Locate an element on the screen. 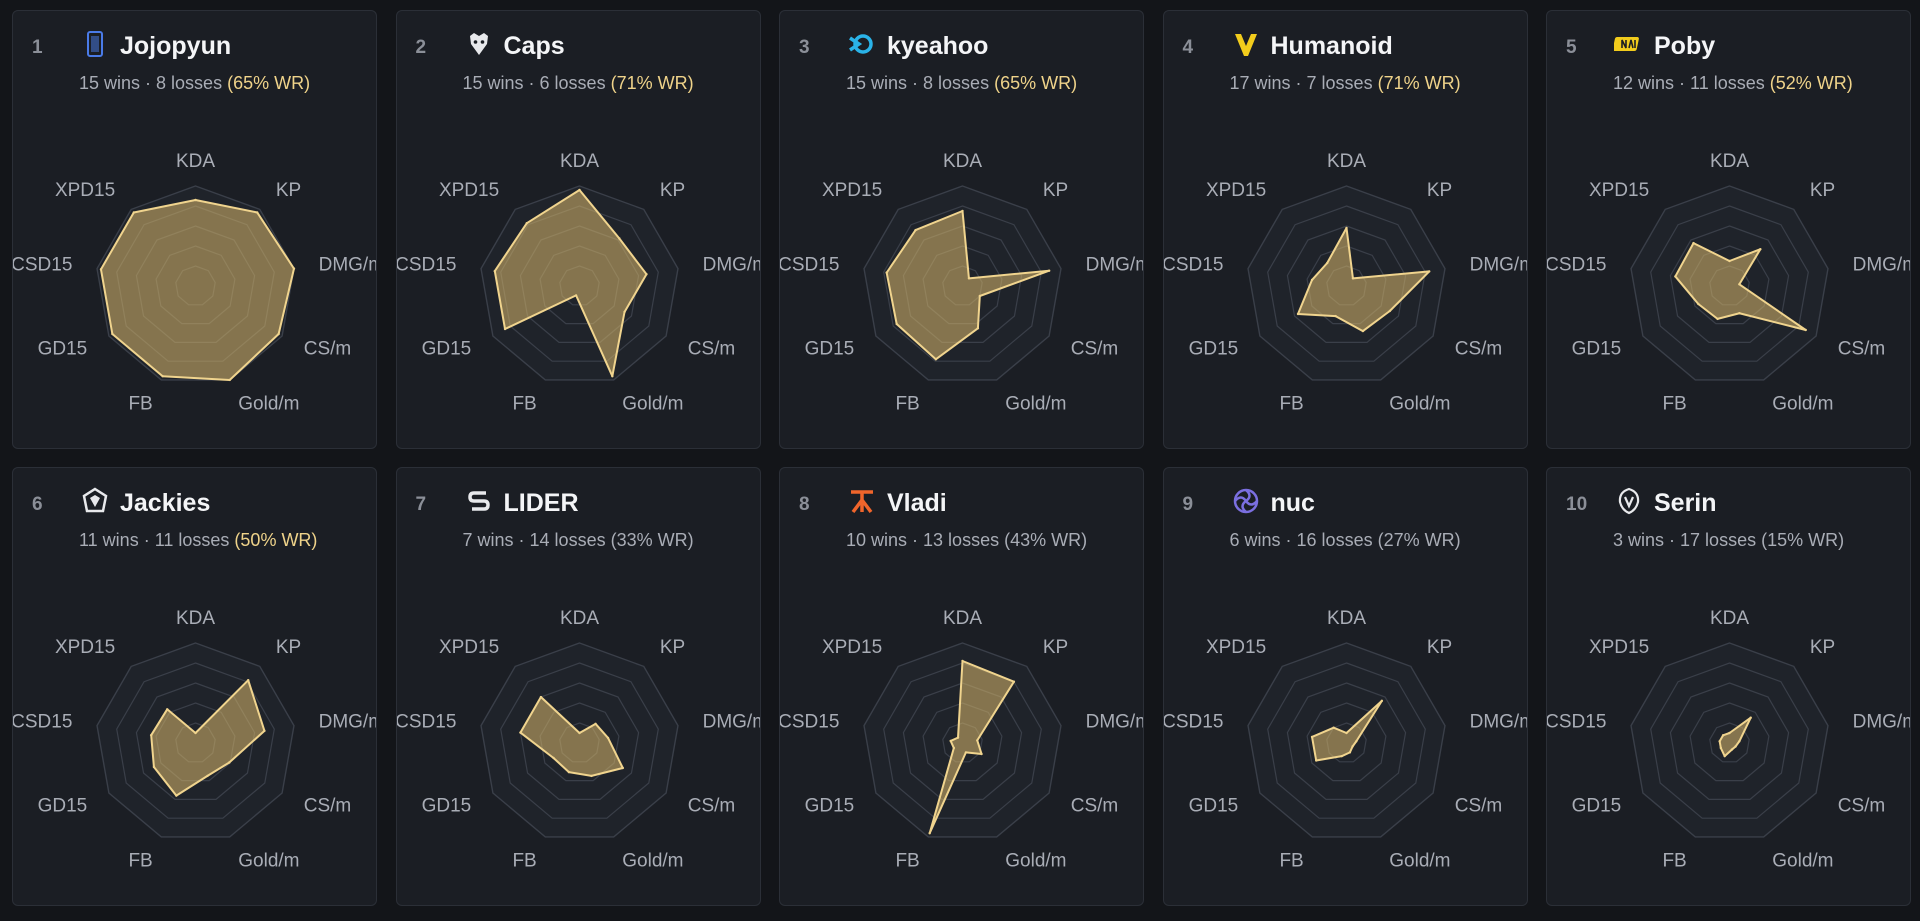 The image size is (1920, 921). losses-count: 13 losses is located at coordinates (961, 540).